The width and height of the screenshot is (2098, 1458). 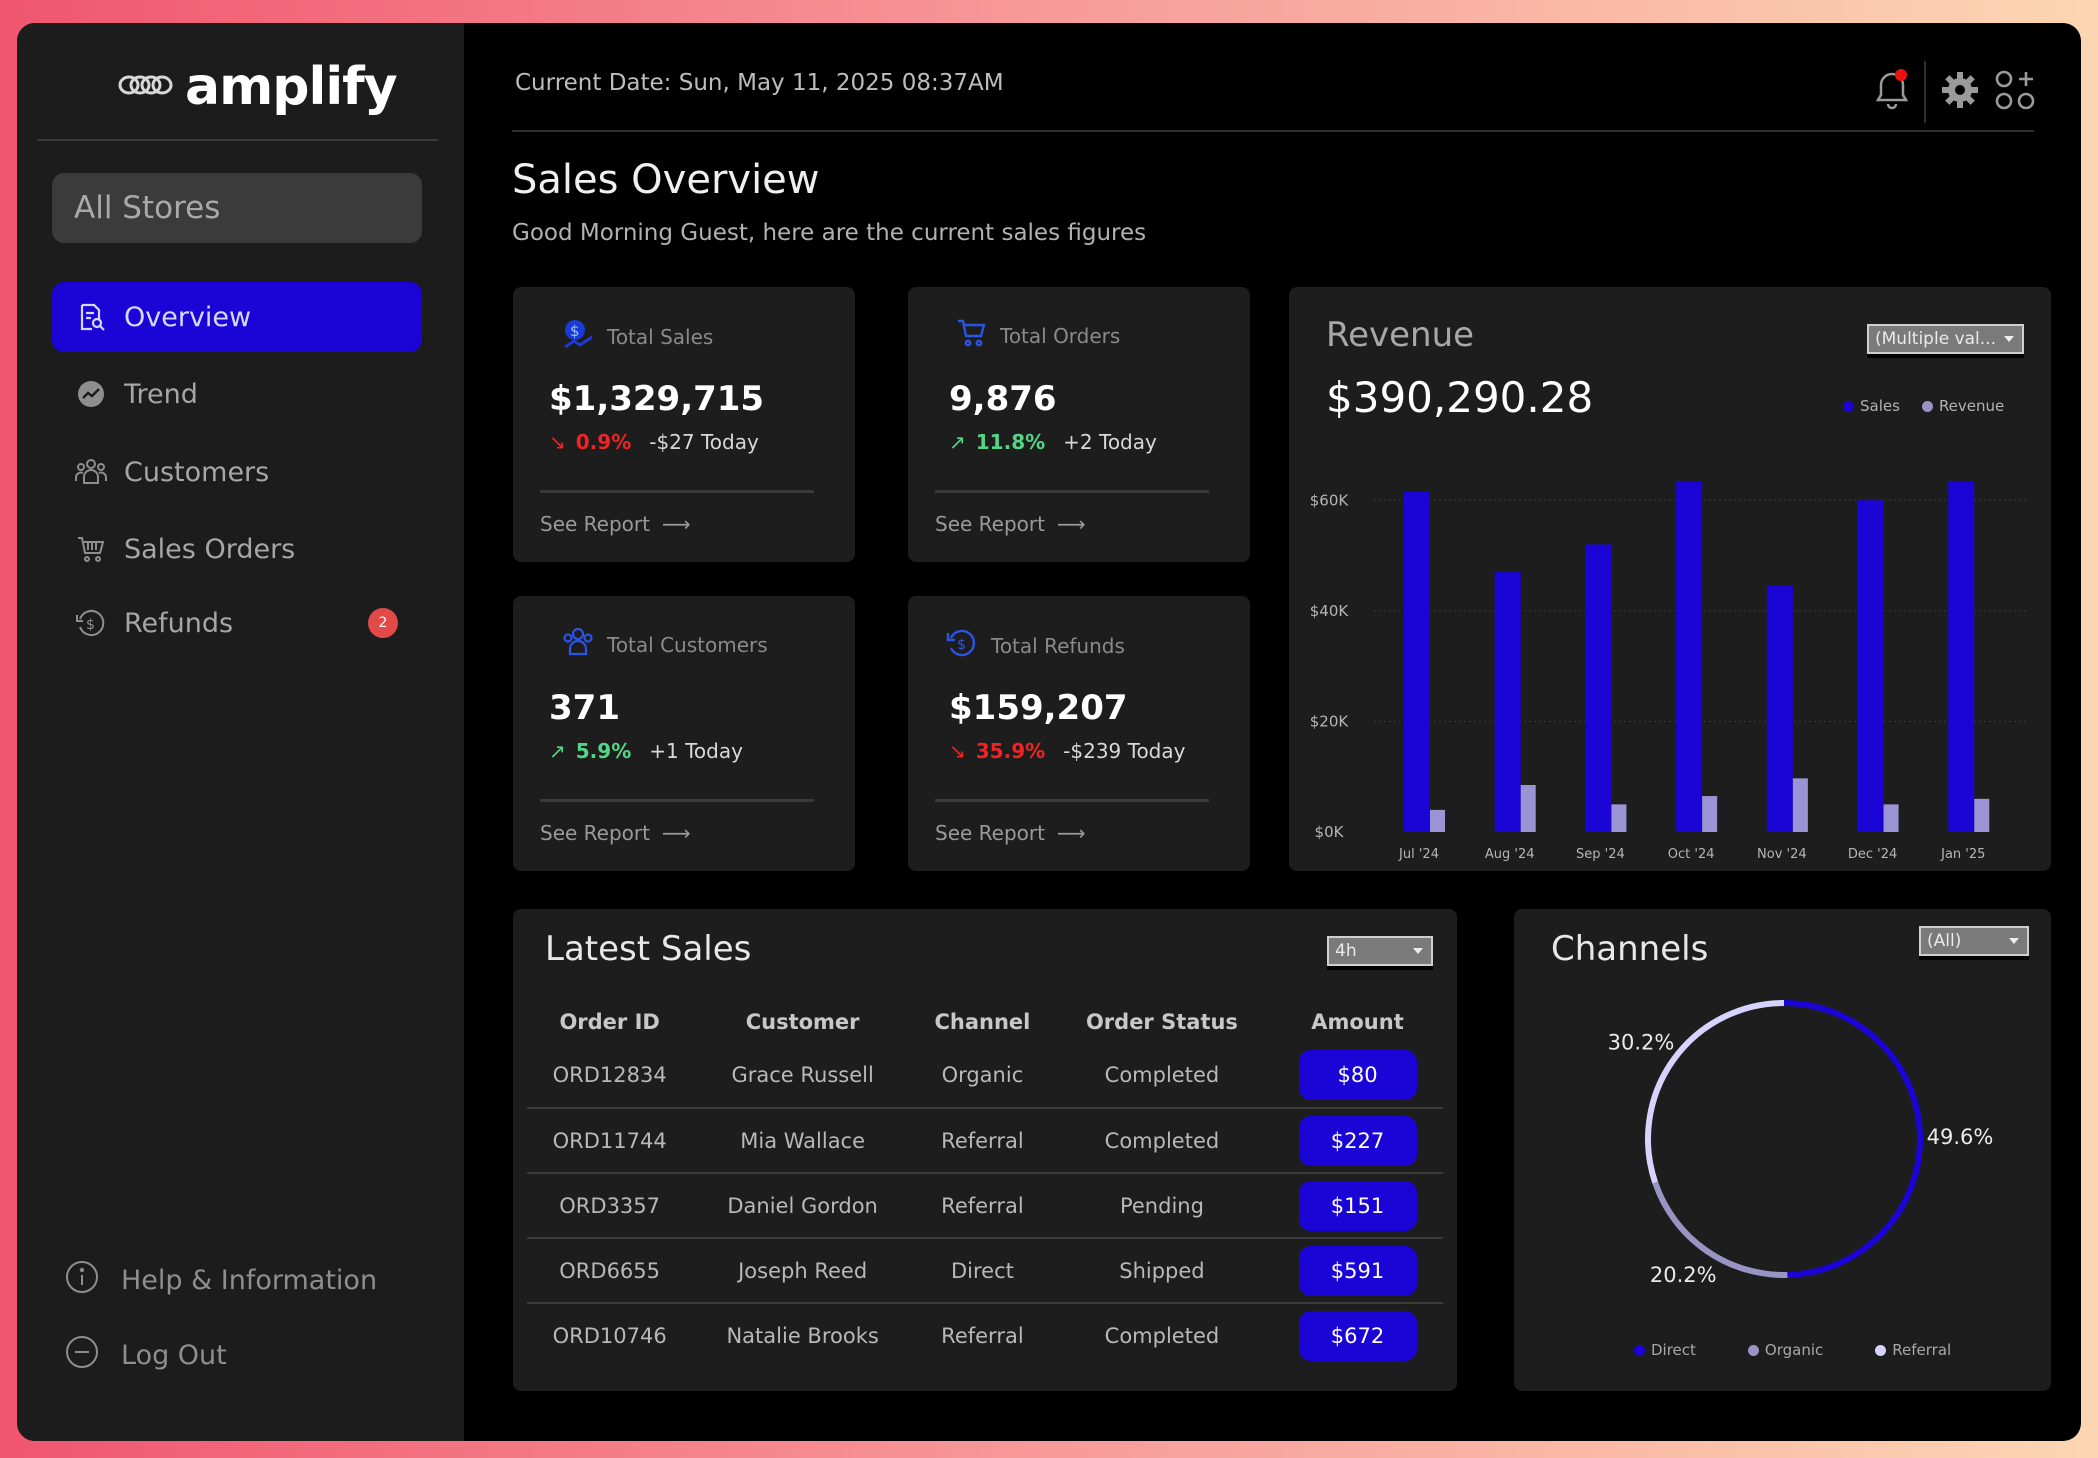 I want to click on trend-icon, so click(x=91, y=394).